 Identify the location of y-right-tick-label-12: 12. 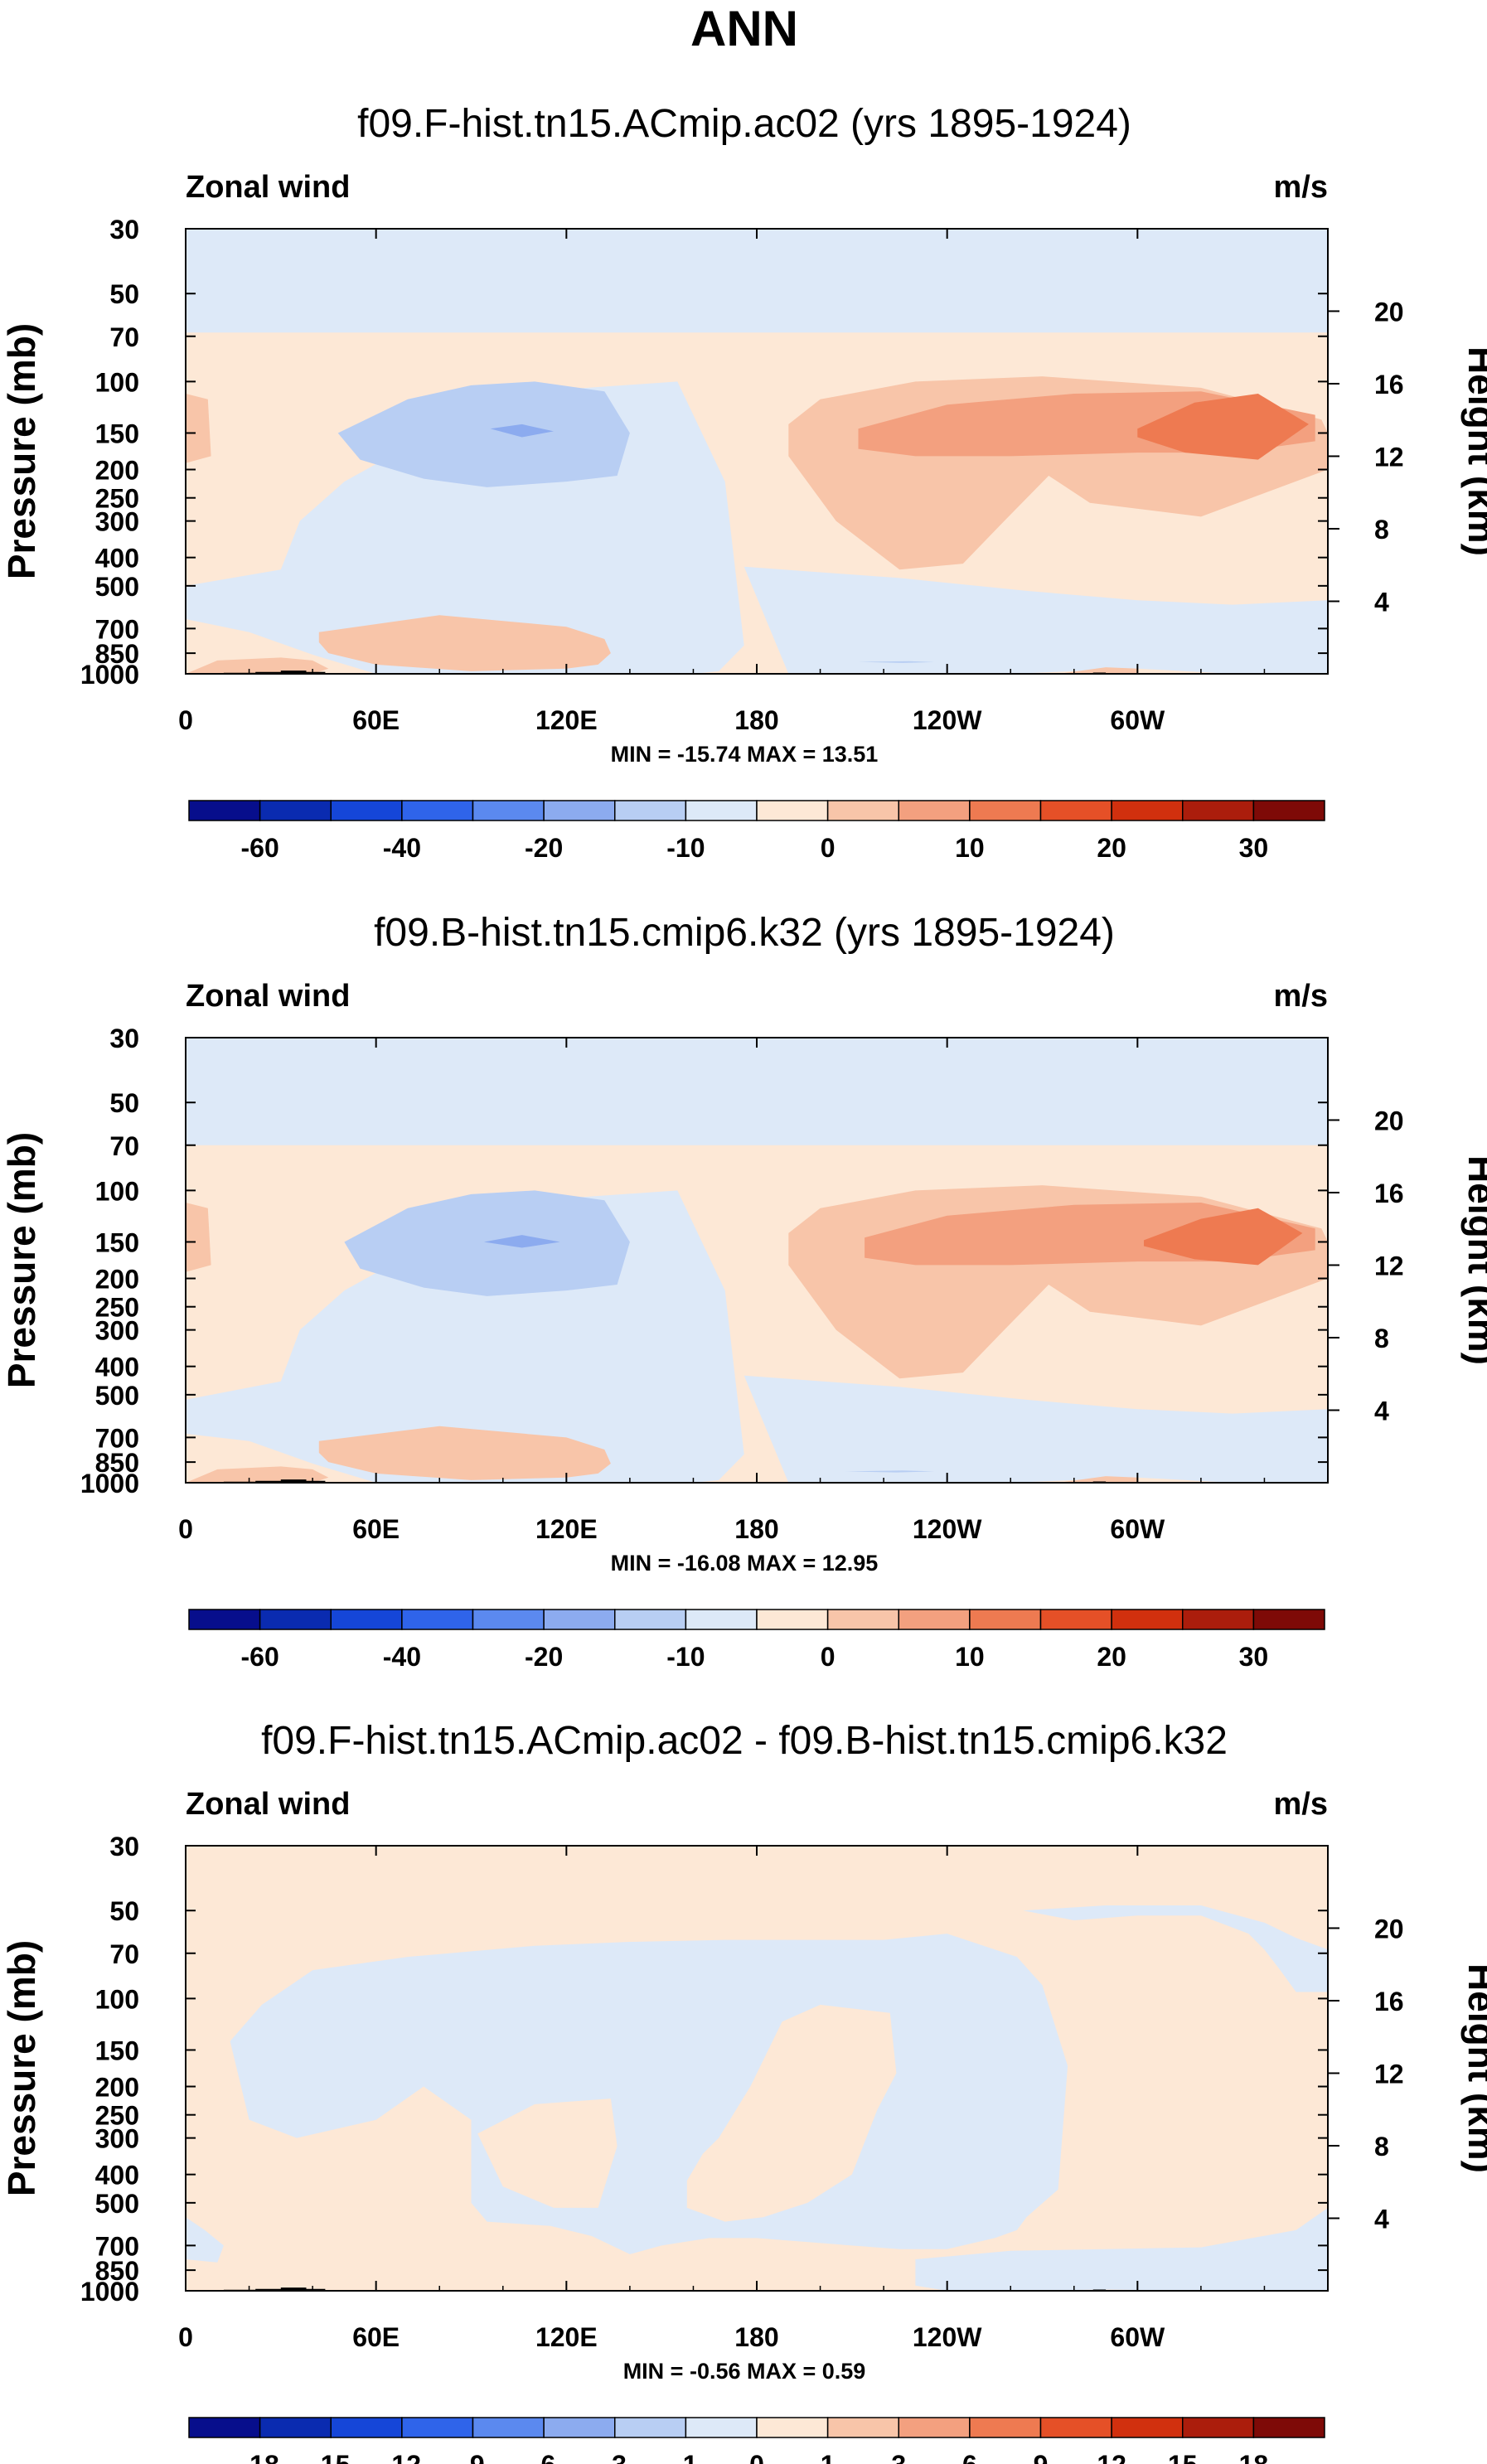
(1389, 2074).